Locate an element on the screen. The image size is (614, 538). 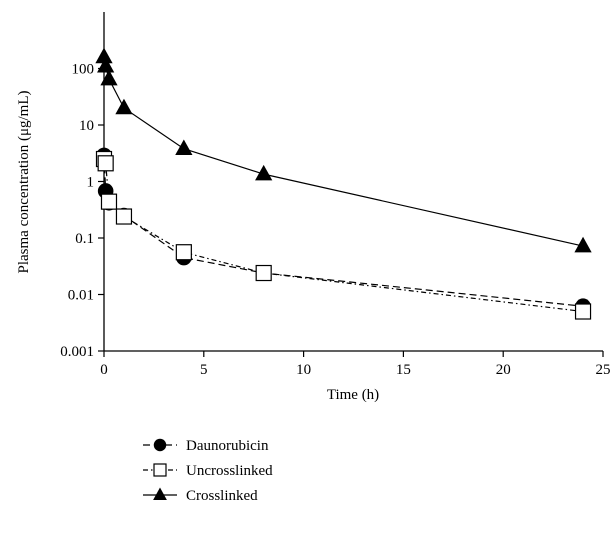
legend-item: Crosslinked is located at coordinates (200, 495).